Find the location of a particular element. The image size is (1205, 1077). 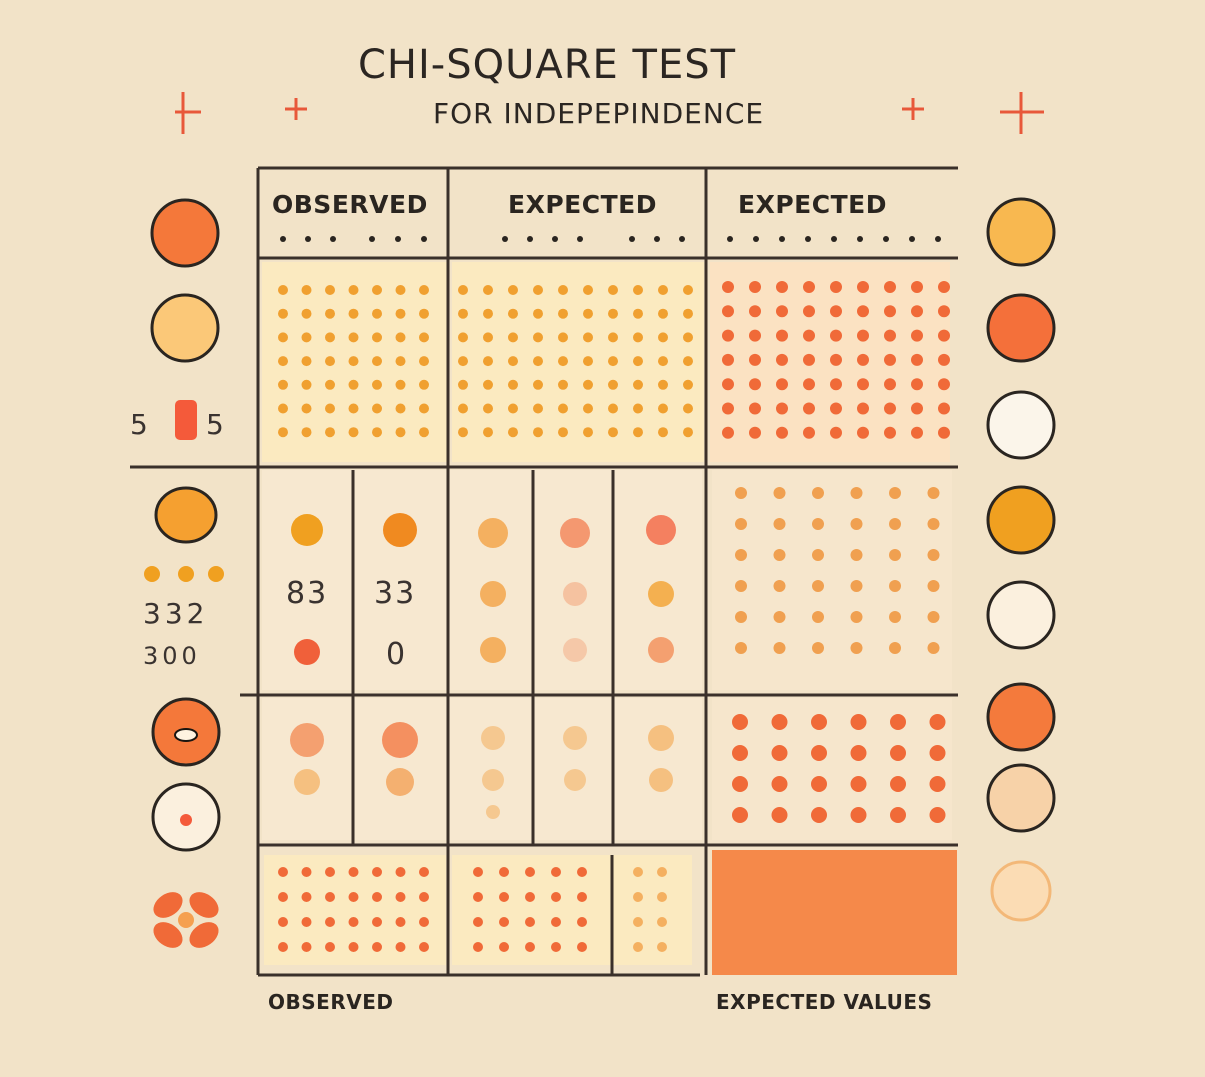

eye-icon is located at coordinates (186, 735).